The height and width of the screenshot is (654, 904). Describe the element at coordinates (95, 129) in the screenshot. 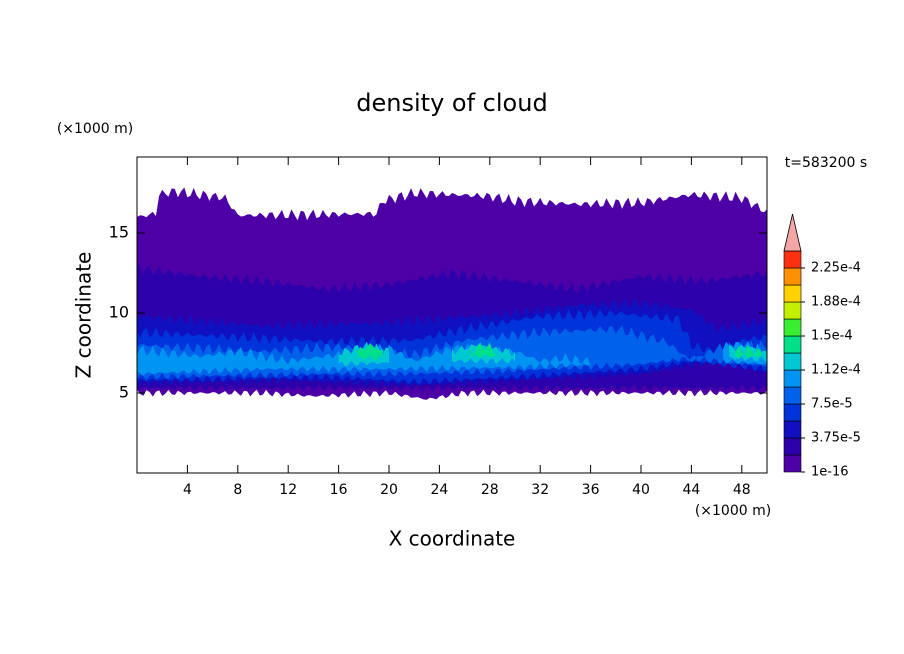

I see `y-unit: (×1000 m)` at that location.